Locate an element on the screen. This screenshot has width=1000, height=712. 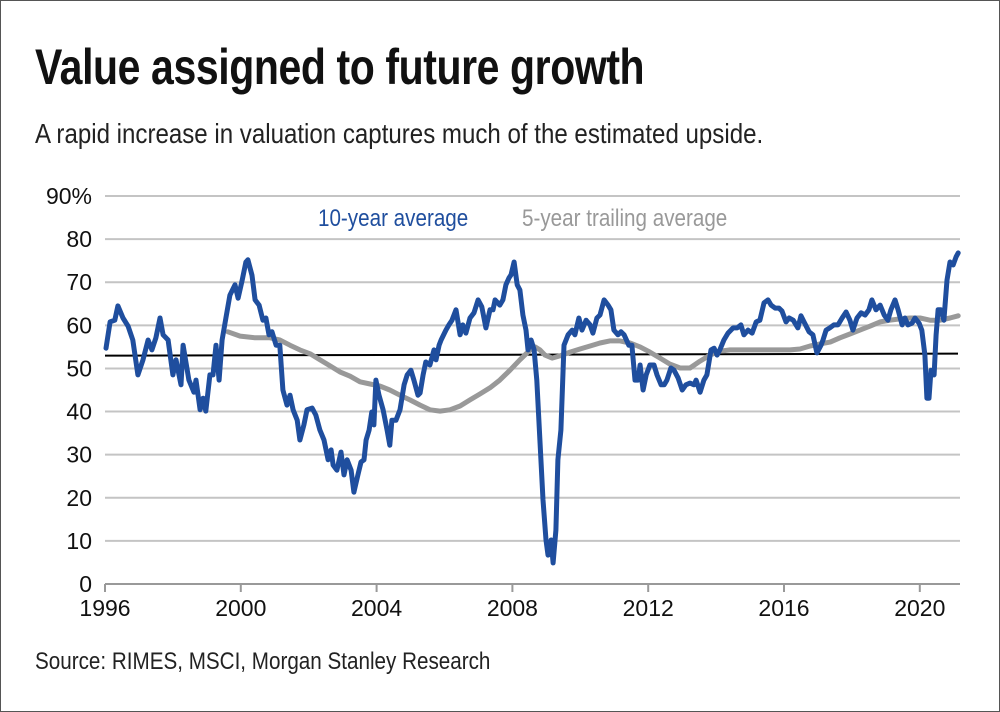
x-tick-label: 2008 is located at coordinates (512, 608).